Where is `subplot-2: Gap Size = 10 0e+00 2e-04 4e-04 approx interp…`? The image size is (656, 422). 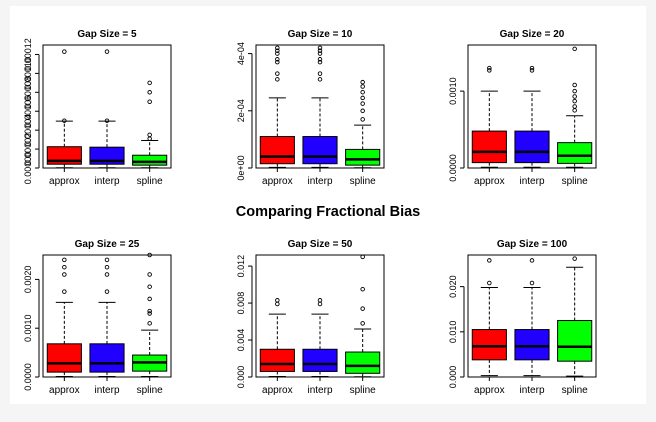
subplot-2: Gap Size = 10 0e+00 2e-04 4e-04 approx interp… is located at coordinates (310, 108).